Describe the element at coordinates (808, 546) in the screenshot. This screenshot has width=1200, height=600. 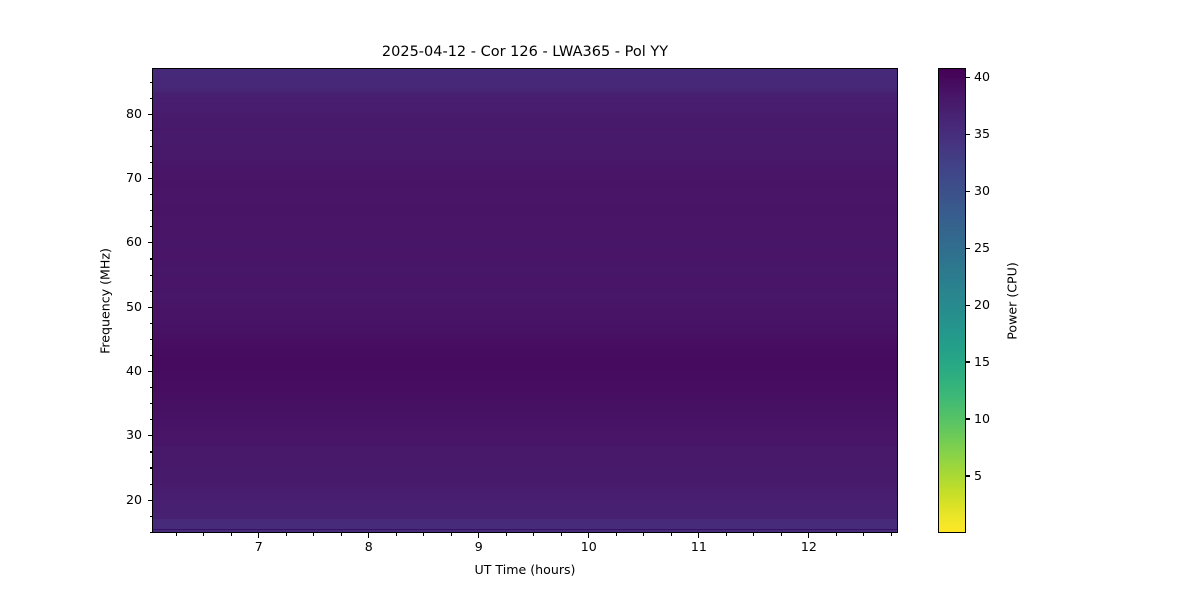
I see `x-axis-tick-label: 12` at that location.